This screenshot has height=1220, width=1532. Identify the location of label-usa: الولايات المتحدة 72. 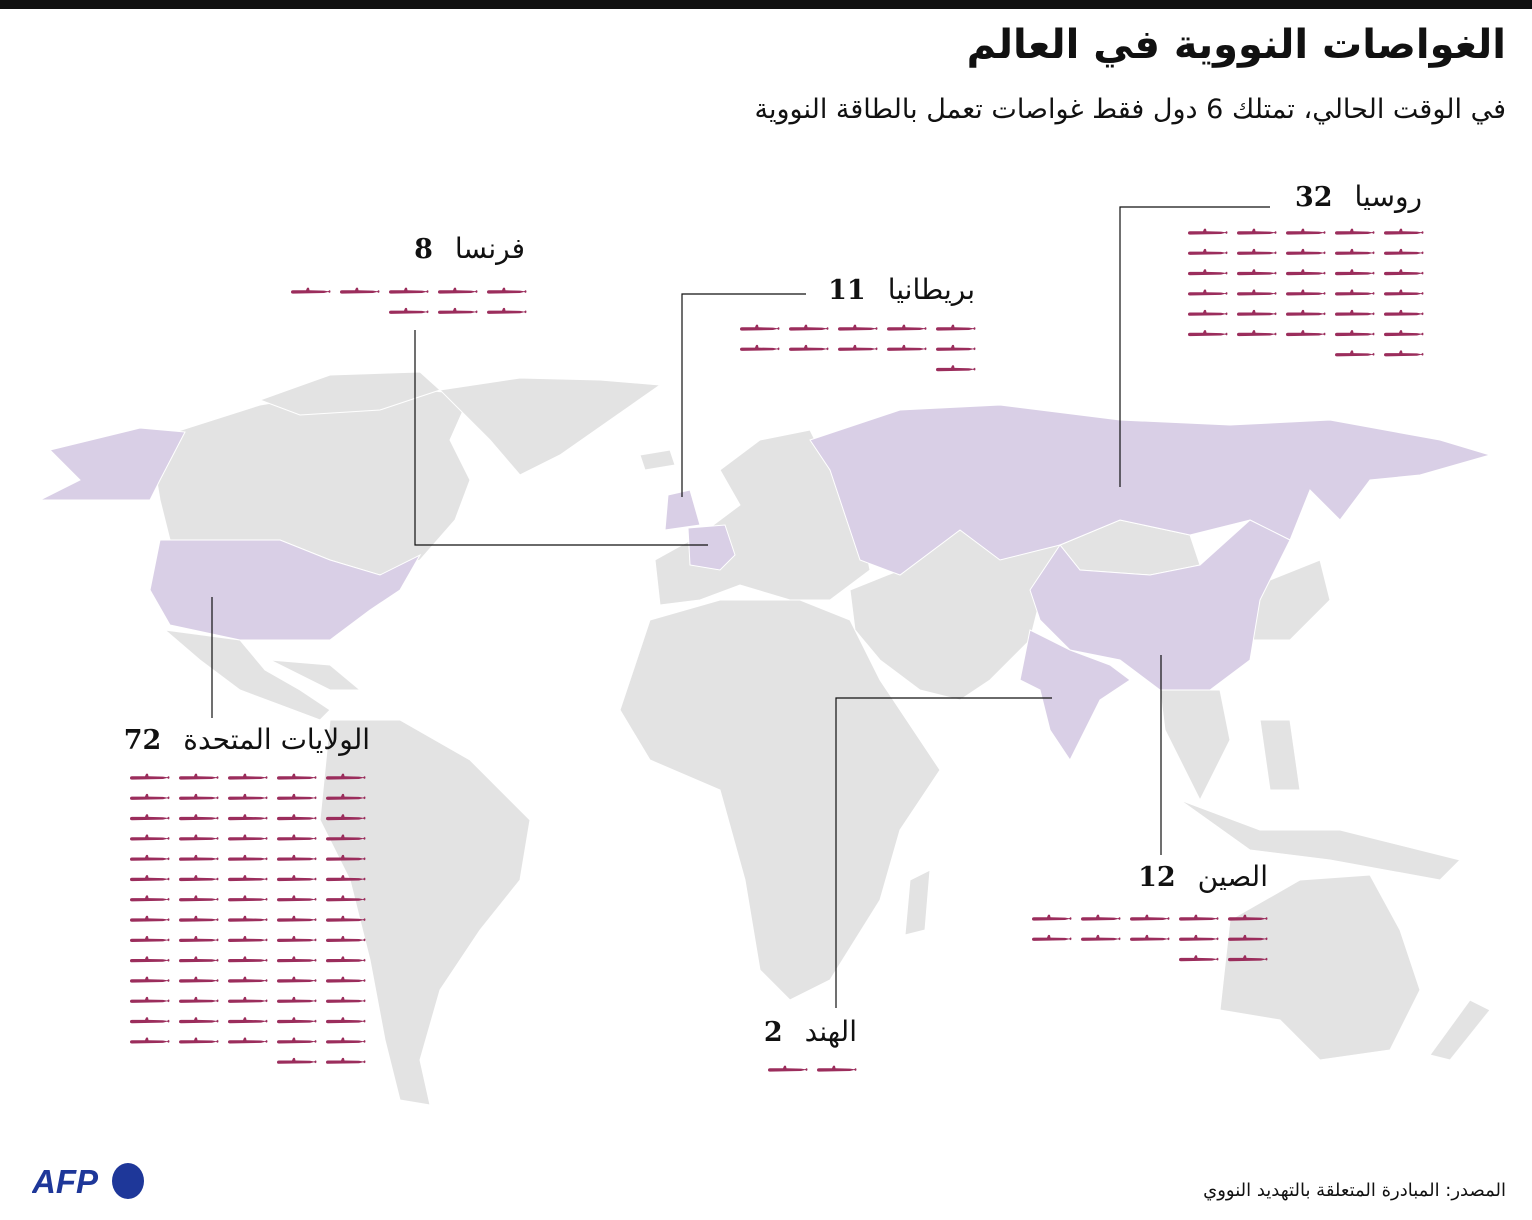
(247, 739).